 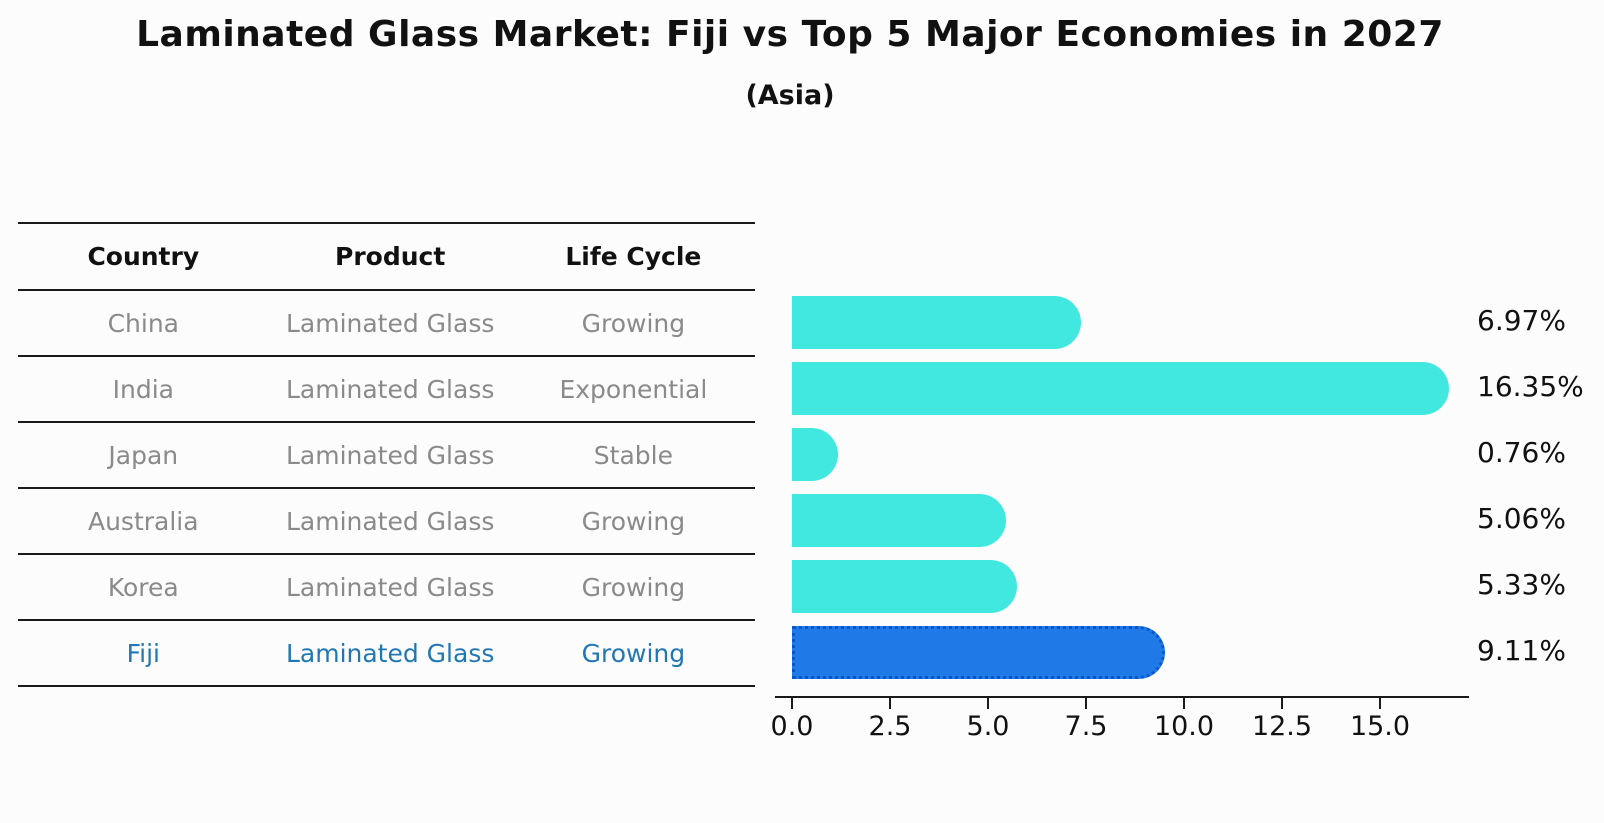 What do you see at coordinates (633, 256) in the screenshot?
I see `table-header-life-cycle: Life Cycle` at bounding box center [633, 256].